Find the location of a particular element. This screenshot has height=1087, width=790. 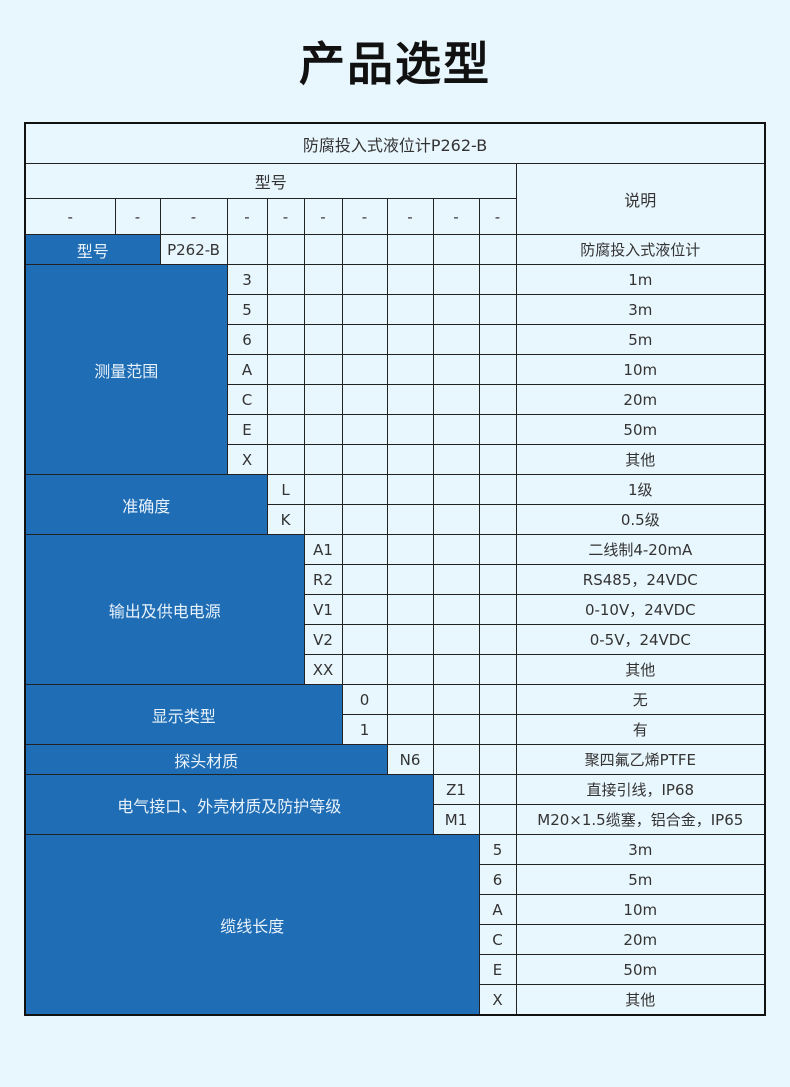

option-desc: 直接引线，IP68 is located at coordinates (640, 789).